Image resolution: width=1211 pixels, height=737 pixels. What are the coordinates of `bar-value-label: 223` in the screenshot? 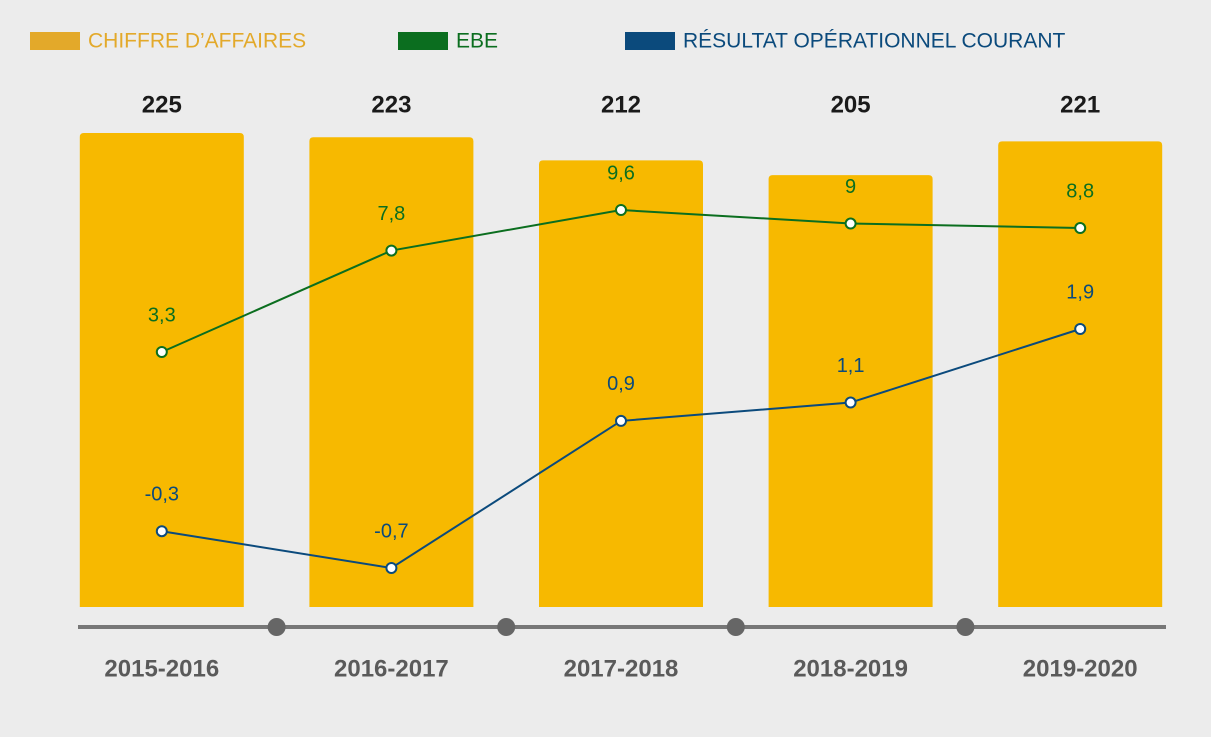 It's located at (391, 104).